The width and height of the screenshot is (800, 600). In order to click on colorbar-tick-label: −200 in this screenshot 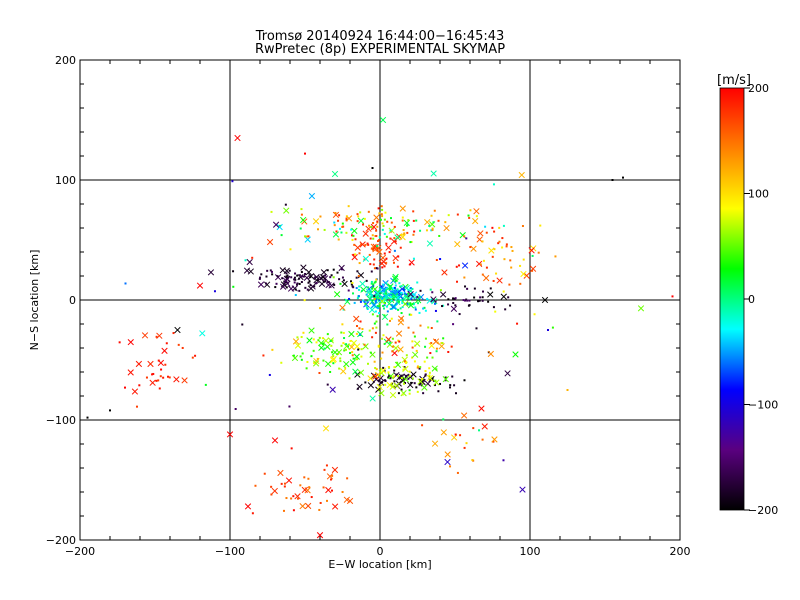, I will do `click(763, 510)`.